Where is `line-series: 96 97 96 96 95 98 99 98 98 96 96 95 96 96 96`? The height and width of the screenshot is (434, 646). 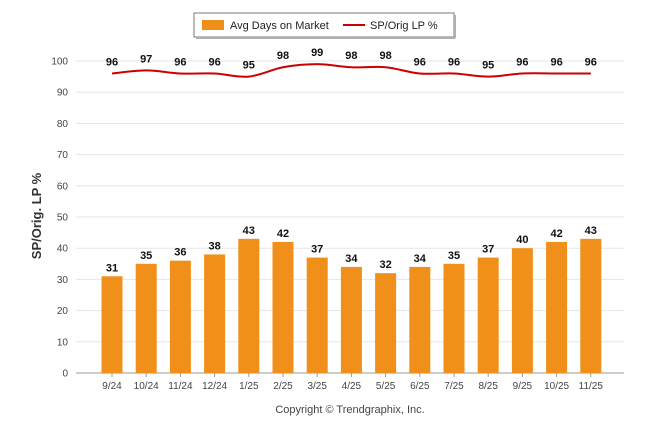 line-series: 96 97 96 96 95 98 99 98 98 96 96 95 96 96 96 is located at coordinates (351, 62).